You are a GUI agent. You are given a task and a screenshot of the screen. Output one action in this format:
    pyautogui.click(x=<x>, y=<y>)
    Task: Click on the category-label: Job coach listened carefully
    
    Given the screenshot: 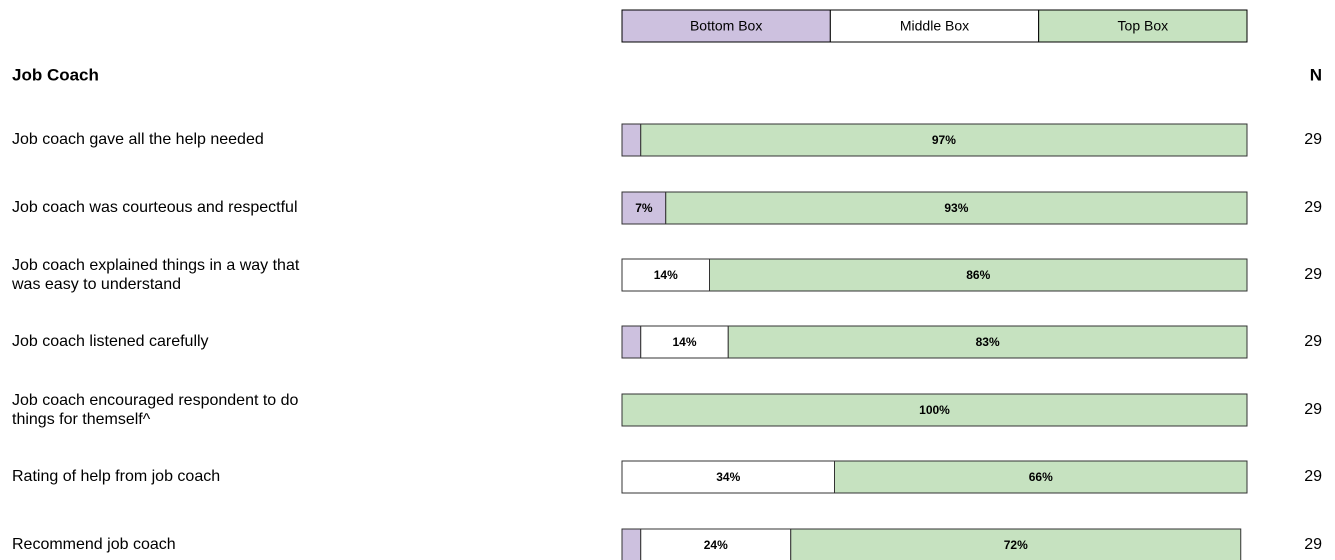 What is the action you would take?
    pyautogui.click(x=110, y=341)
    